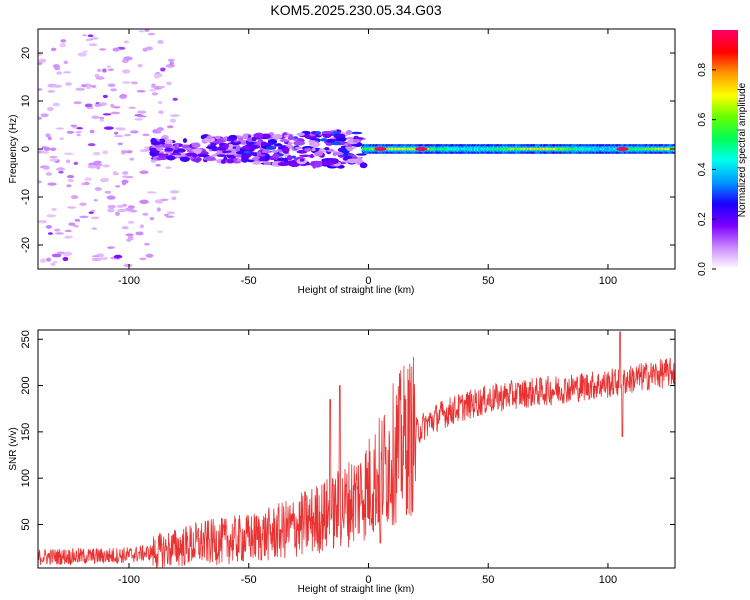  Describe the element at coordinates (702, 219) in the screenshot. I see `colorbar-tick-label: 0.2` at that location.